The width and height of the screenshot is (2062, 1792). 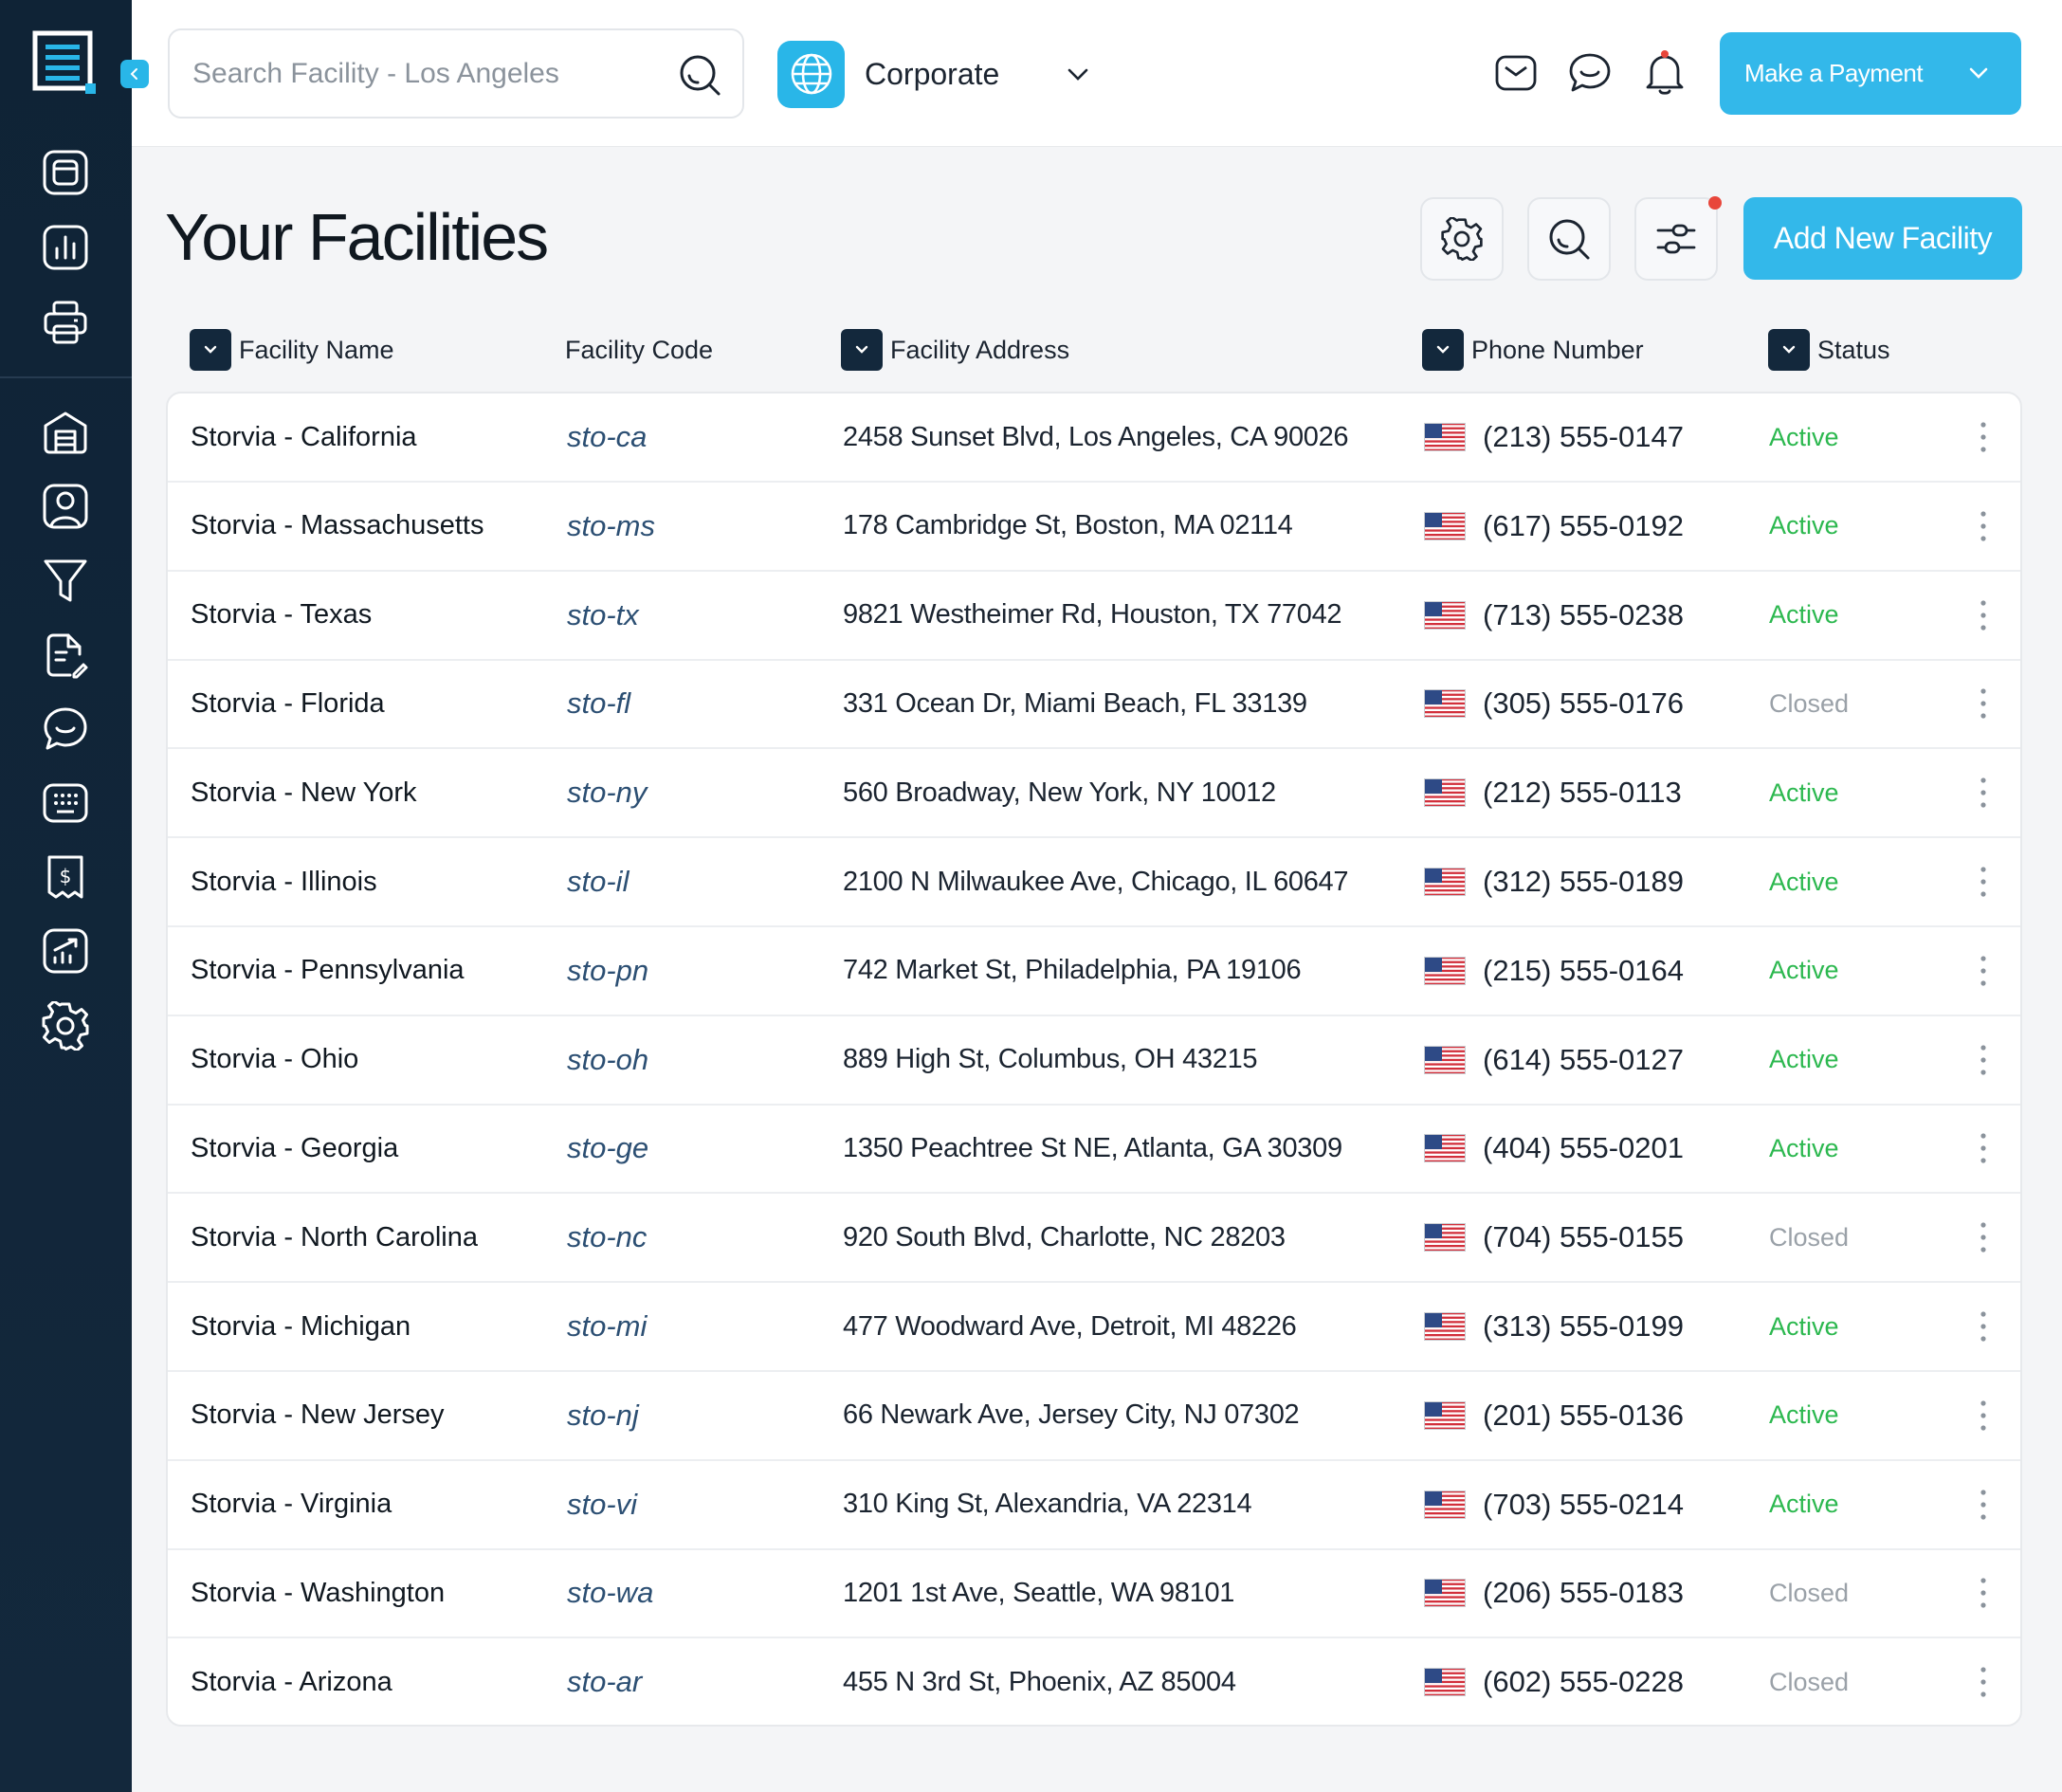 What do you see at coordinates (1584, 703) in the screenshot?
I see `phone-number: (305) 555-0176` at bounding box center [1584, 703].